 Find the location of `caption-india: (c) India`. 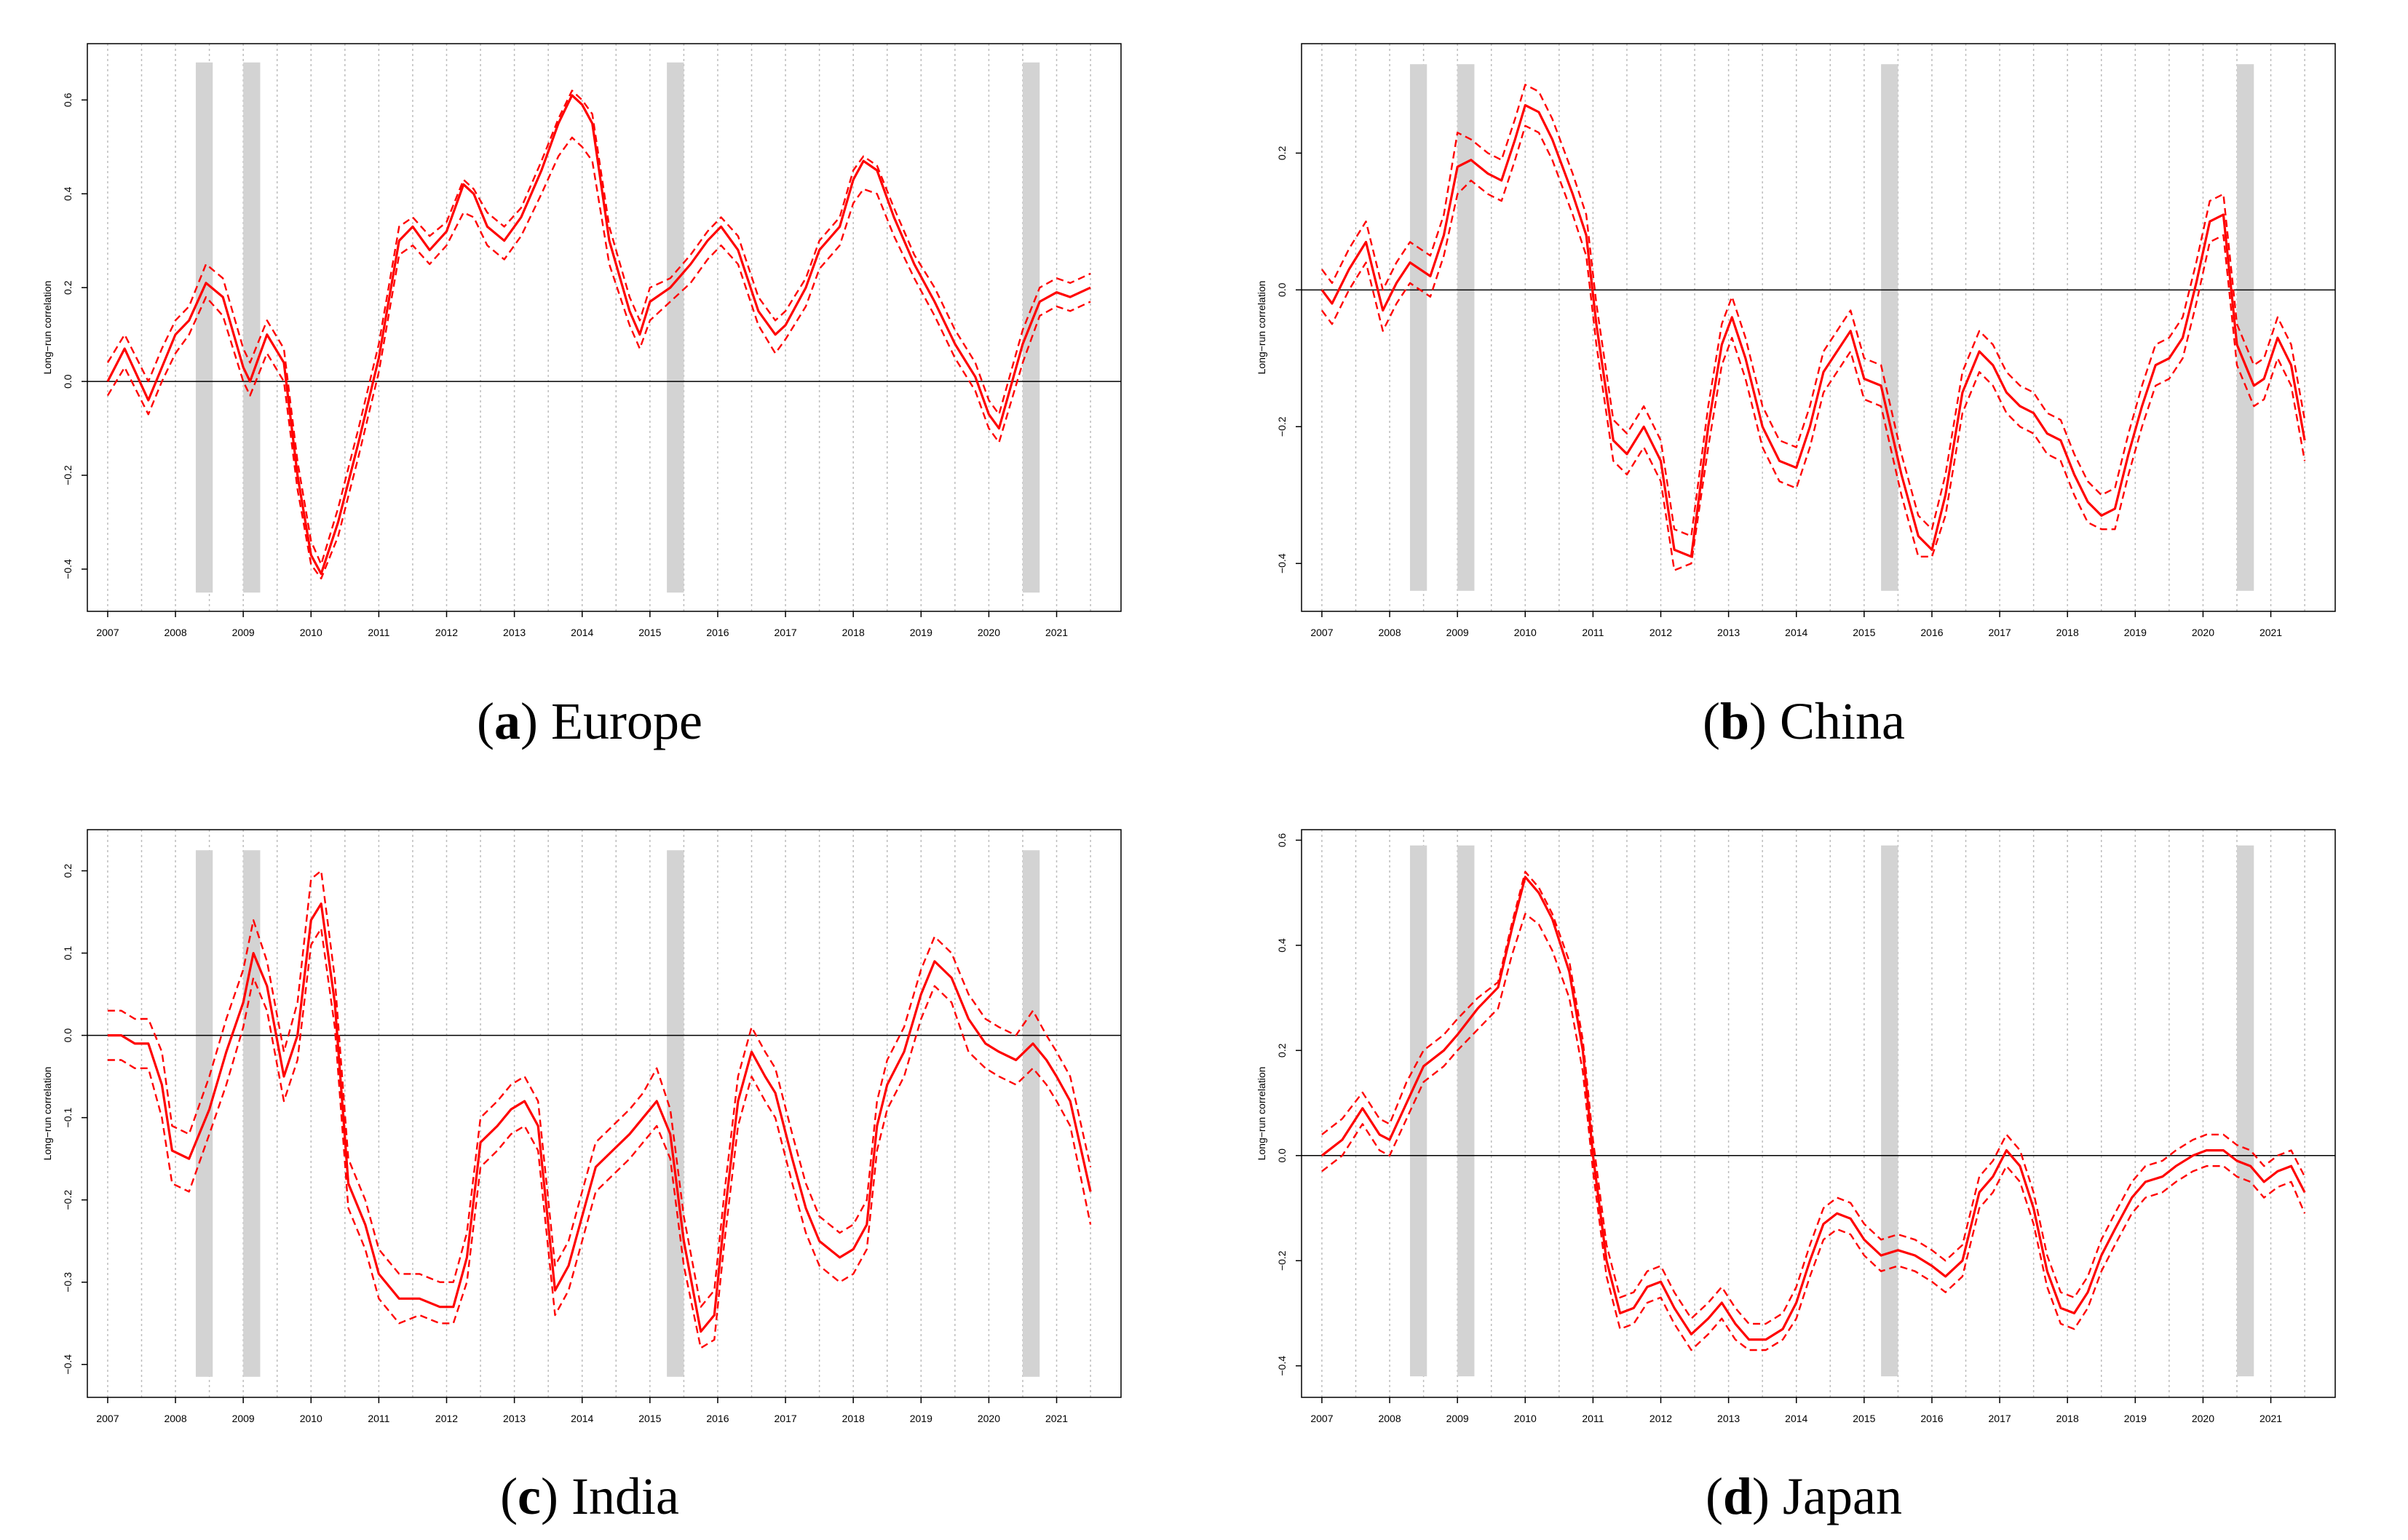

caption-india: (c) India is located at coordinates (589, 1496).